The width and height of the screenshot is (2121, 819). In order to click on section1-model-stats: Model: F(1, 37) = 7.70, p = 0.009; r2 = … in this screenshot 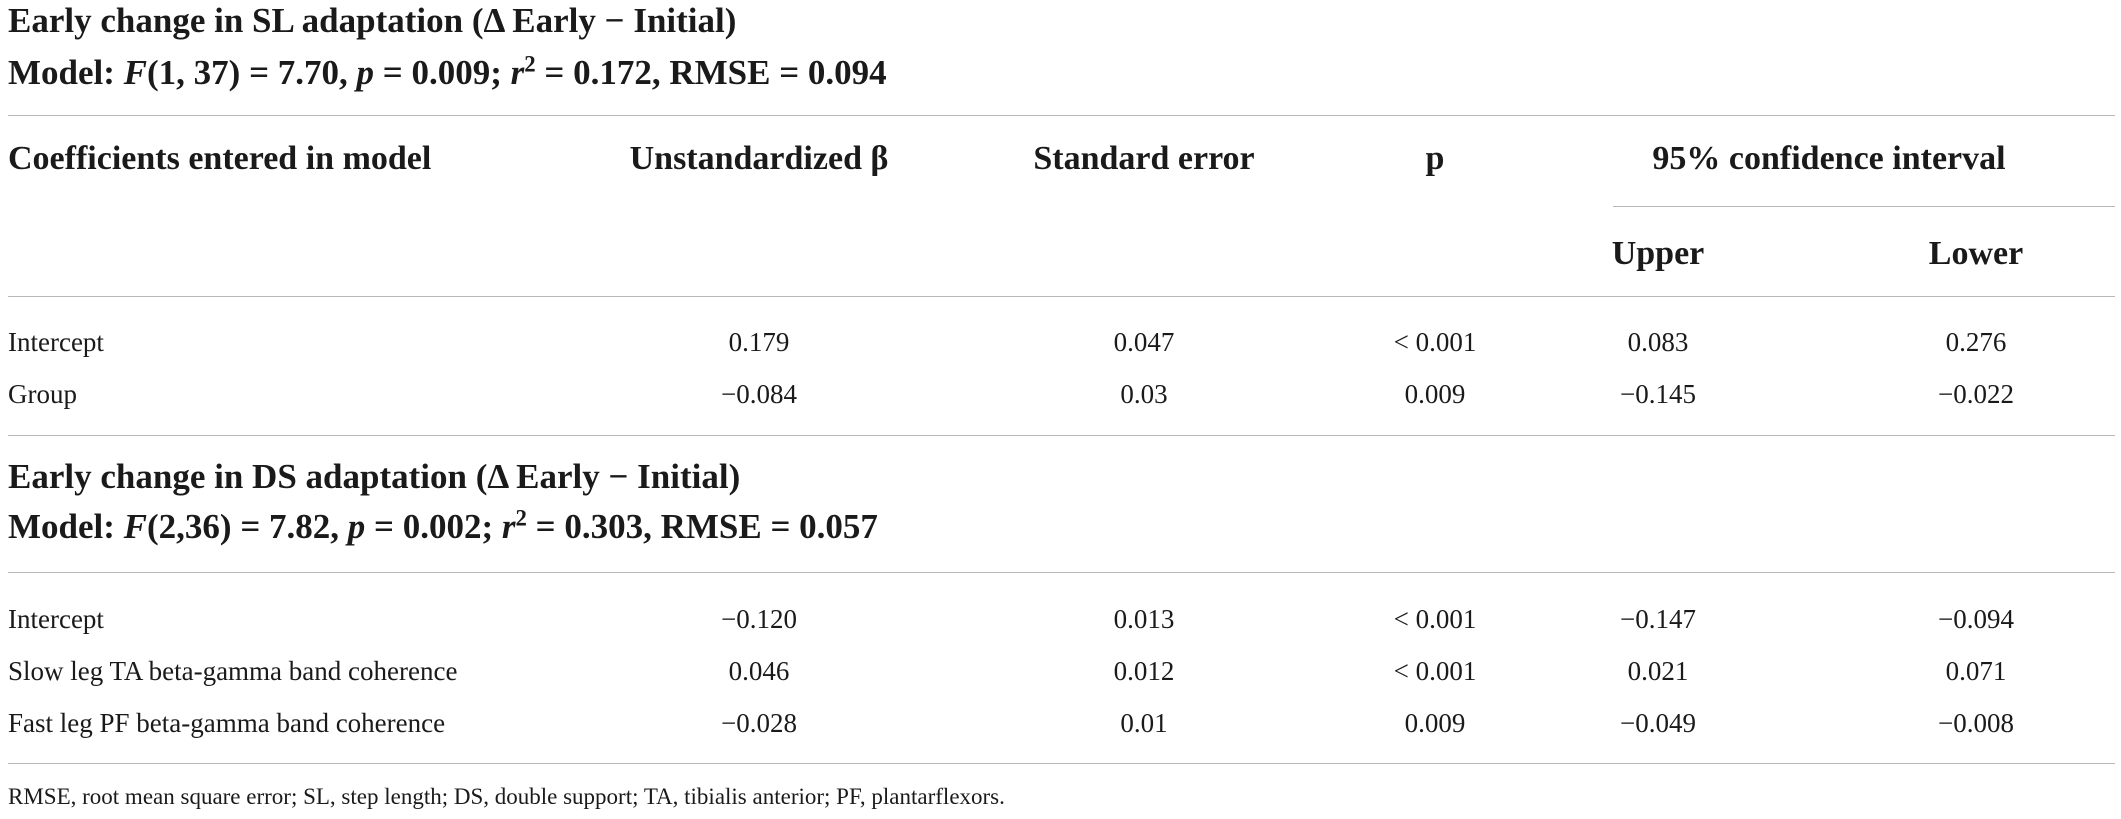, I will do `click(447, 71)`.